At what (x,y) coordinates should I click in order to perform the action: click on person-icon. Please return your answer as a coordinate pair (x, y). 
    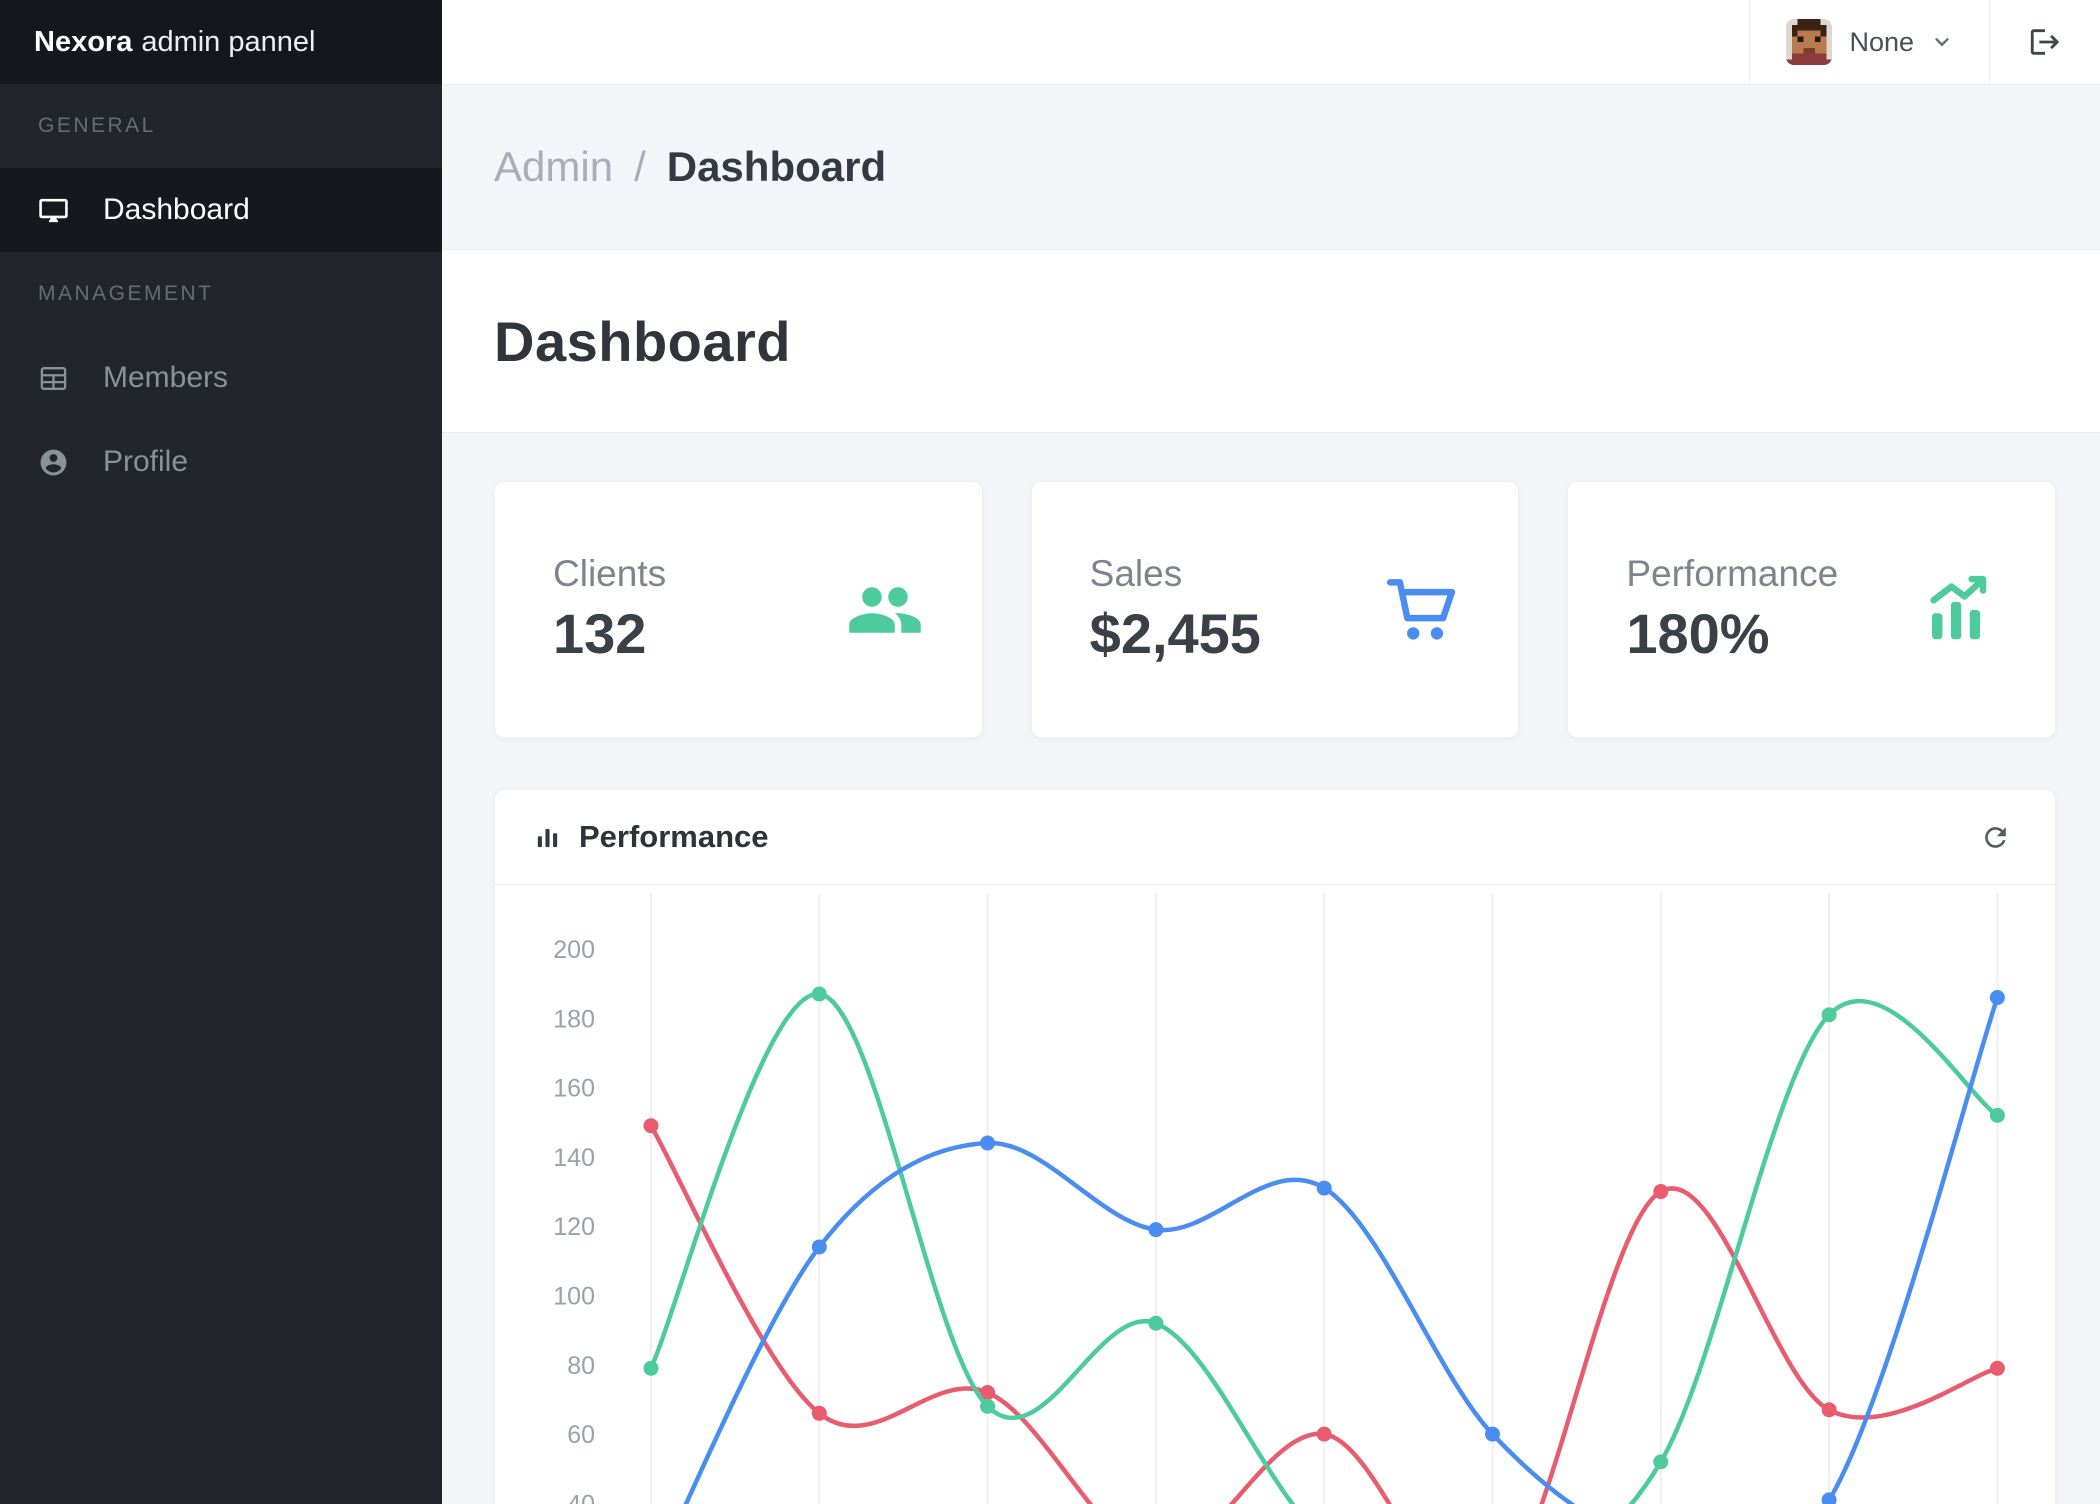
    Looking at the image, I should click on (53, 462).